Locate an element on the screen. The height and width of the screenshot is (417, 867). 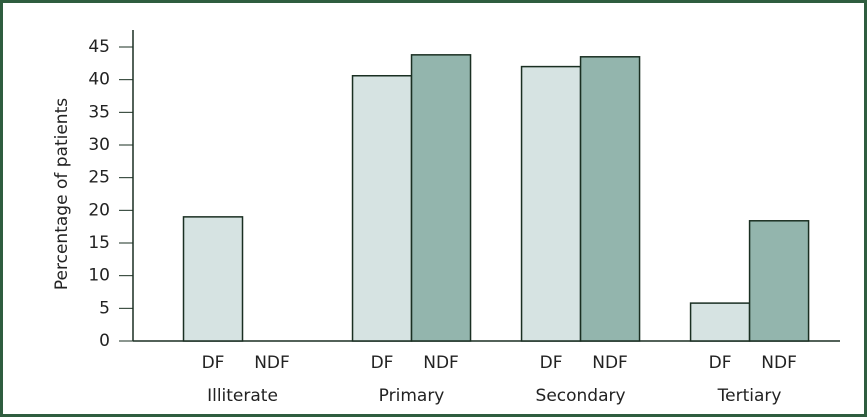
x-tick-label: Illiterate is located at coordinates (242, 396).